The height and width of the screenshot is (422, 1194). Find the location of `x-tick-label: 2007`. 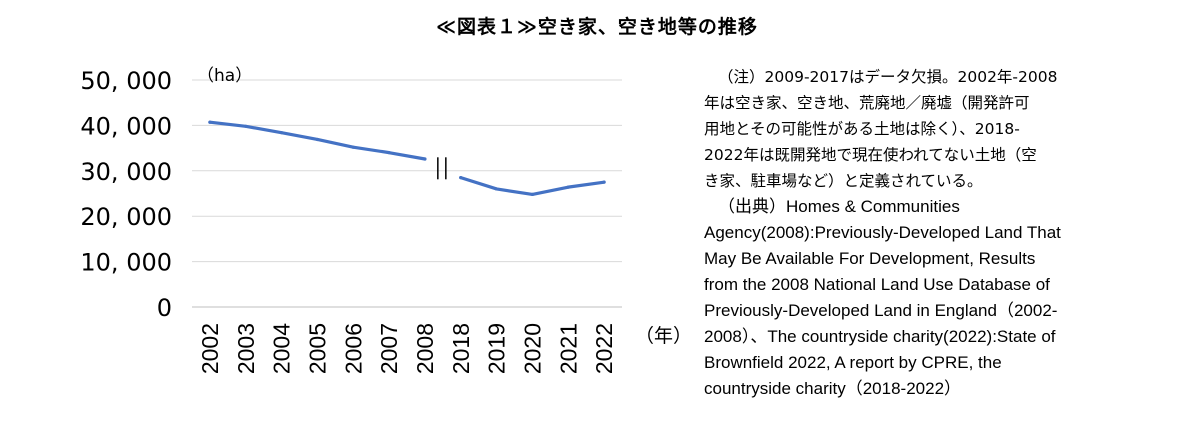

x-tick-label: 2007 is located at coordinates (389, 348).